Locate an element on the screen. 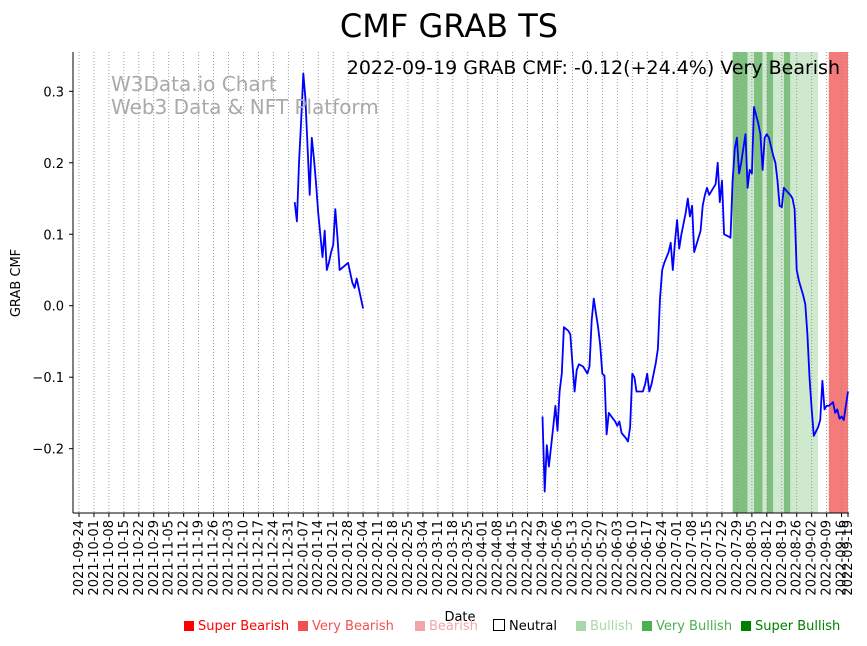 The height and width of the screenshot is (646, 867). x-tick-label-25: 2022-03-18 is located at coordinates (453, 558).